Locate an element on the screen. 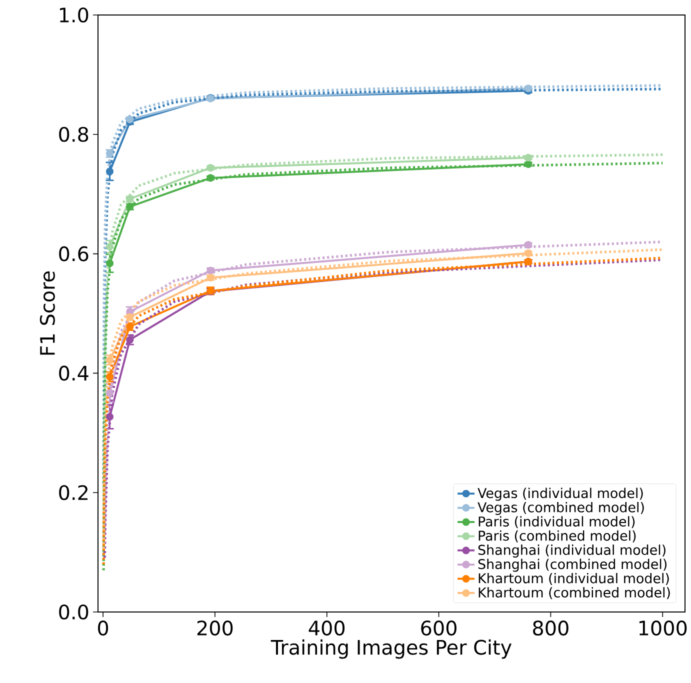  legend-label: Paris (individual model) is located at coordinates (556, 522).